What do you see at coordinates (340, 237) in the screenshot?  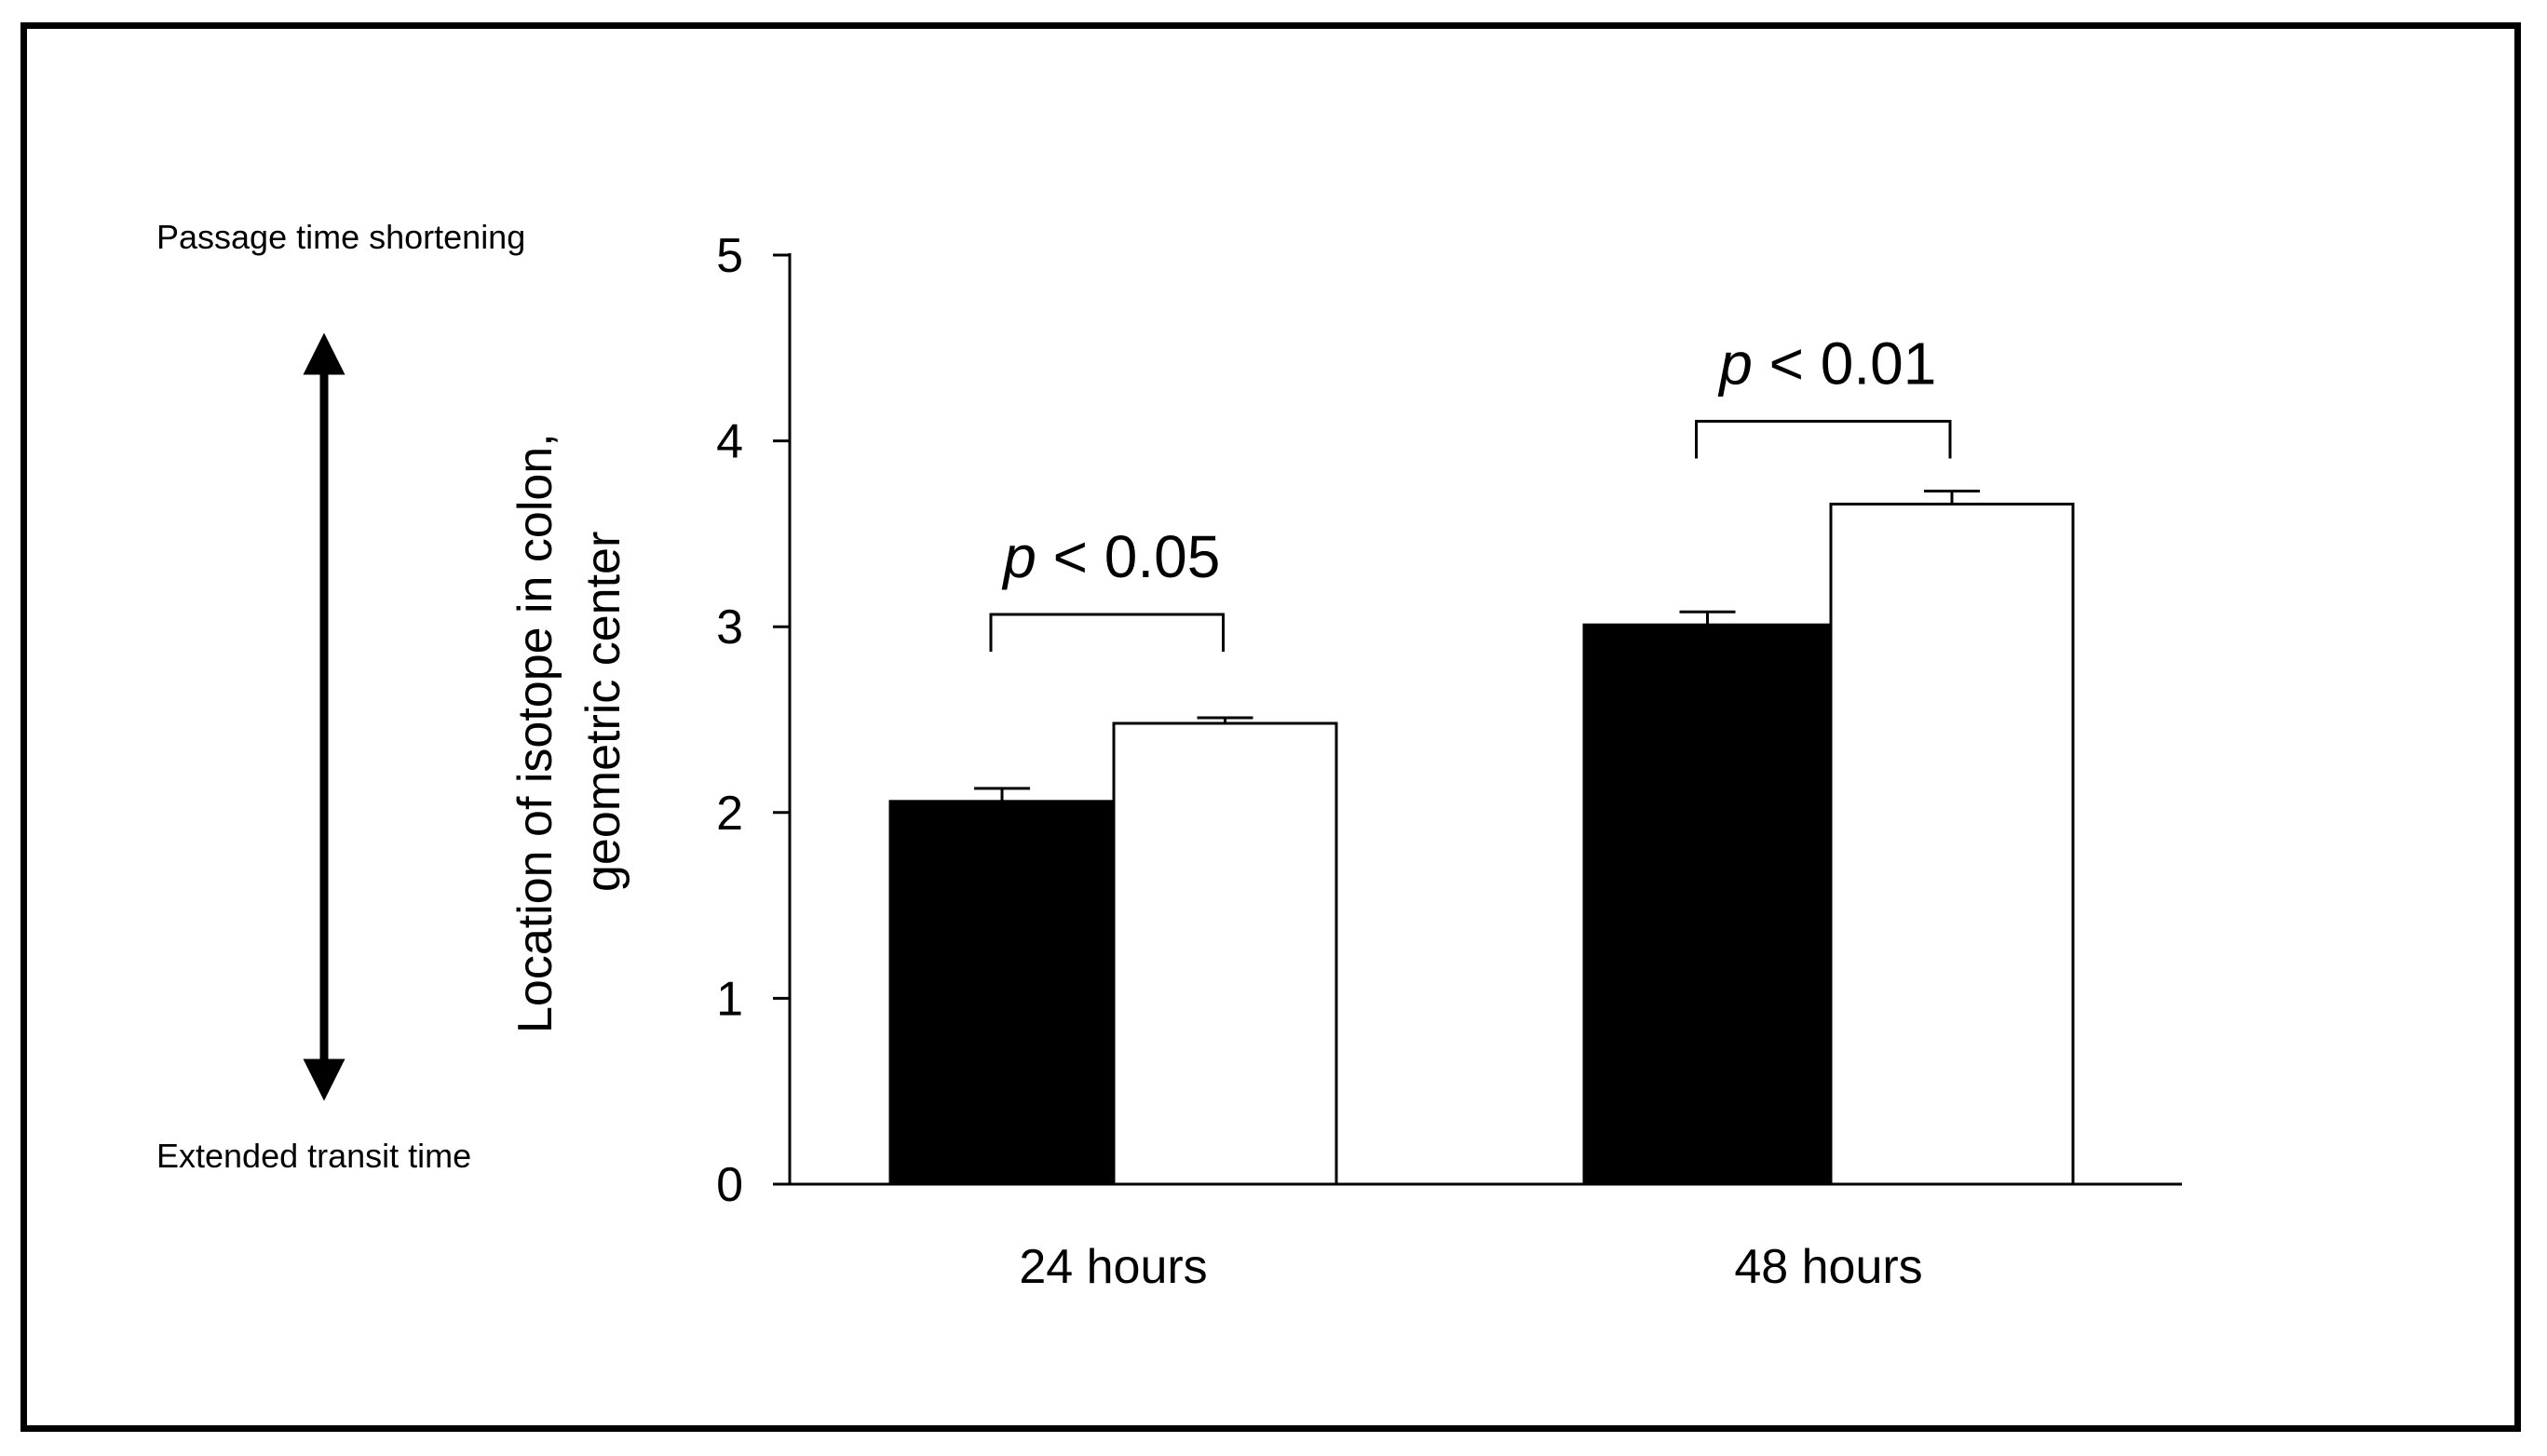 I see `passage-time-shortening-label: Passage time shortening` at bounding box center [340, 237].